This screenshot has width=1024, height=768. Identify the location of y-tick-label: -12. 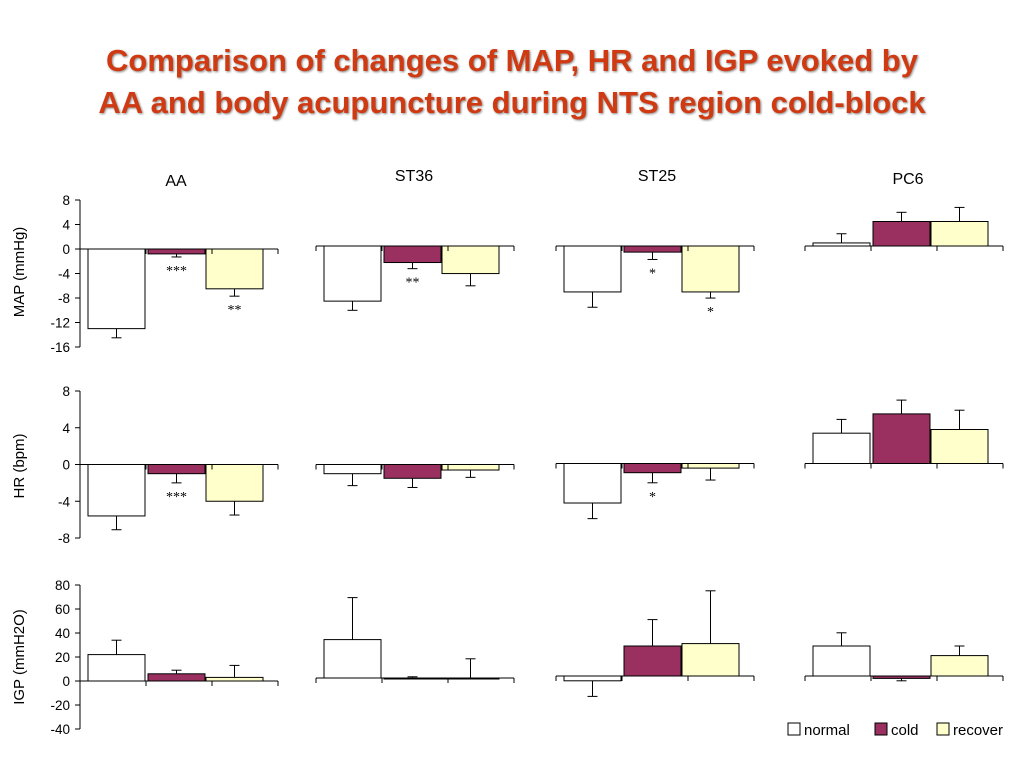
(60, 323).